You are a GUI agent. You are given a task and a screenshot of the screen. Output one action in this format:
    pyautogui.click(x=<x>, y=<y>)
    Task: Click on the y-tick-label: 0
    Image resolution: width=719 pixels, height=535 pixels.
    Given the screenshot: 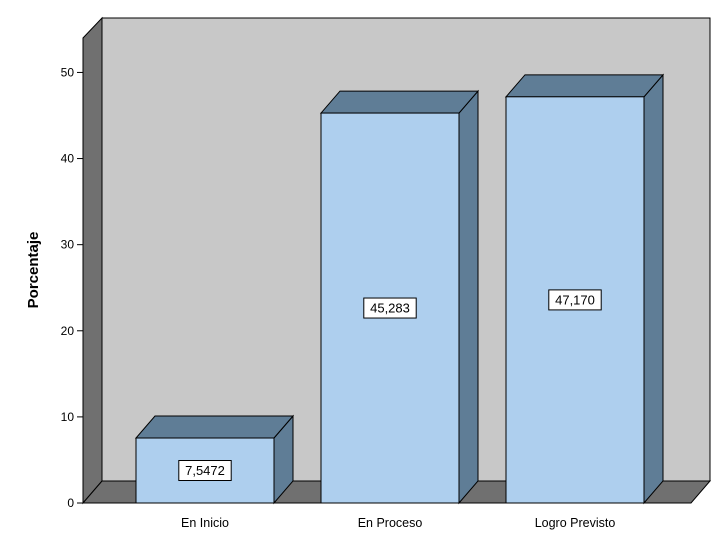 What is the action you would take?
    pyautogui.click(x=70, y=503)
    